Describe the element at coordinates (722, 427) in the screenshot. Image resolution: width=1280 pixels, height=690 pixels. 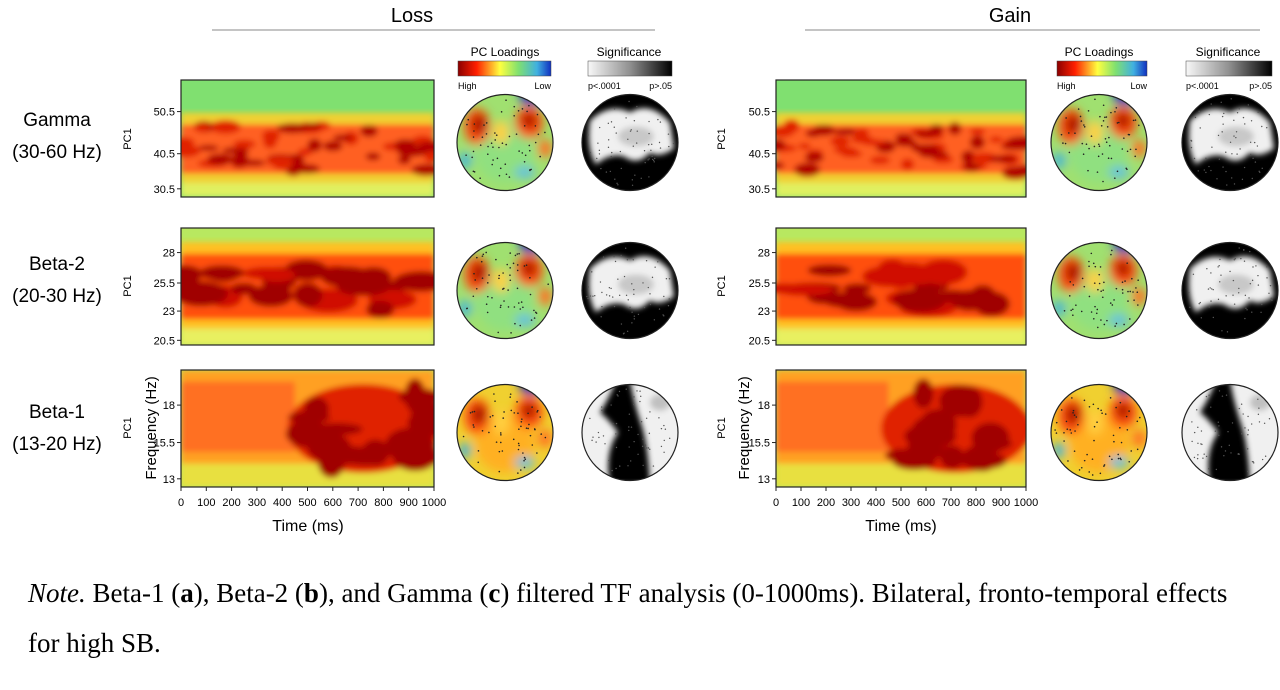
I see `ylabel-pc1-beta1-gain: PC1` at that location.